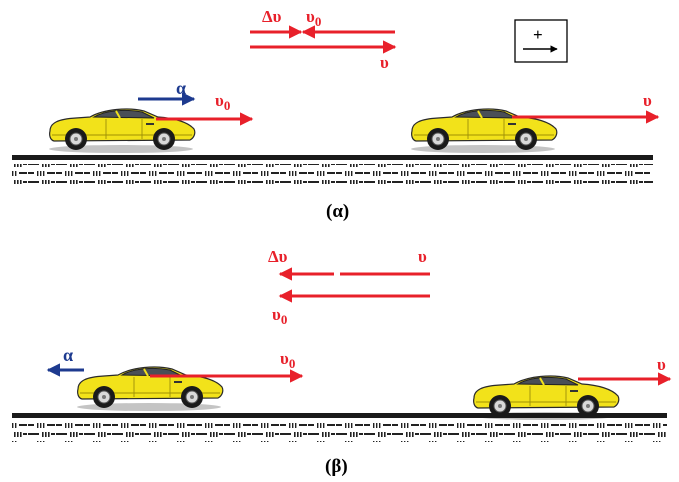 This screenshot has width=679, height=482. I want to click on road-b, so click(339, 427).